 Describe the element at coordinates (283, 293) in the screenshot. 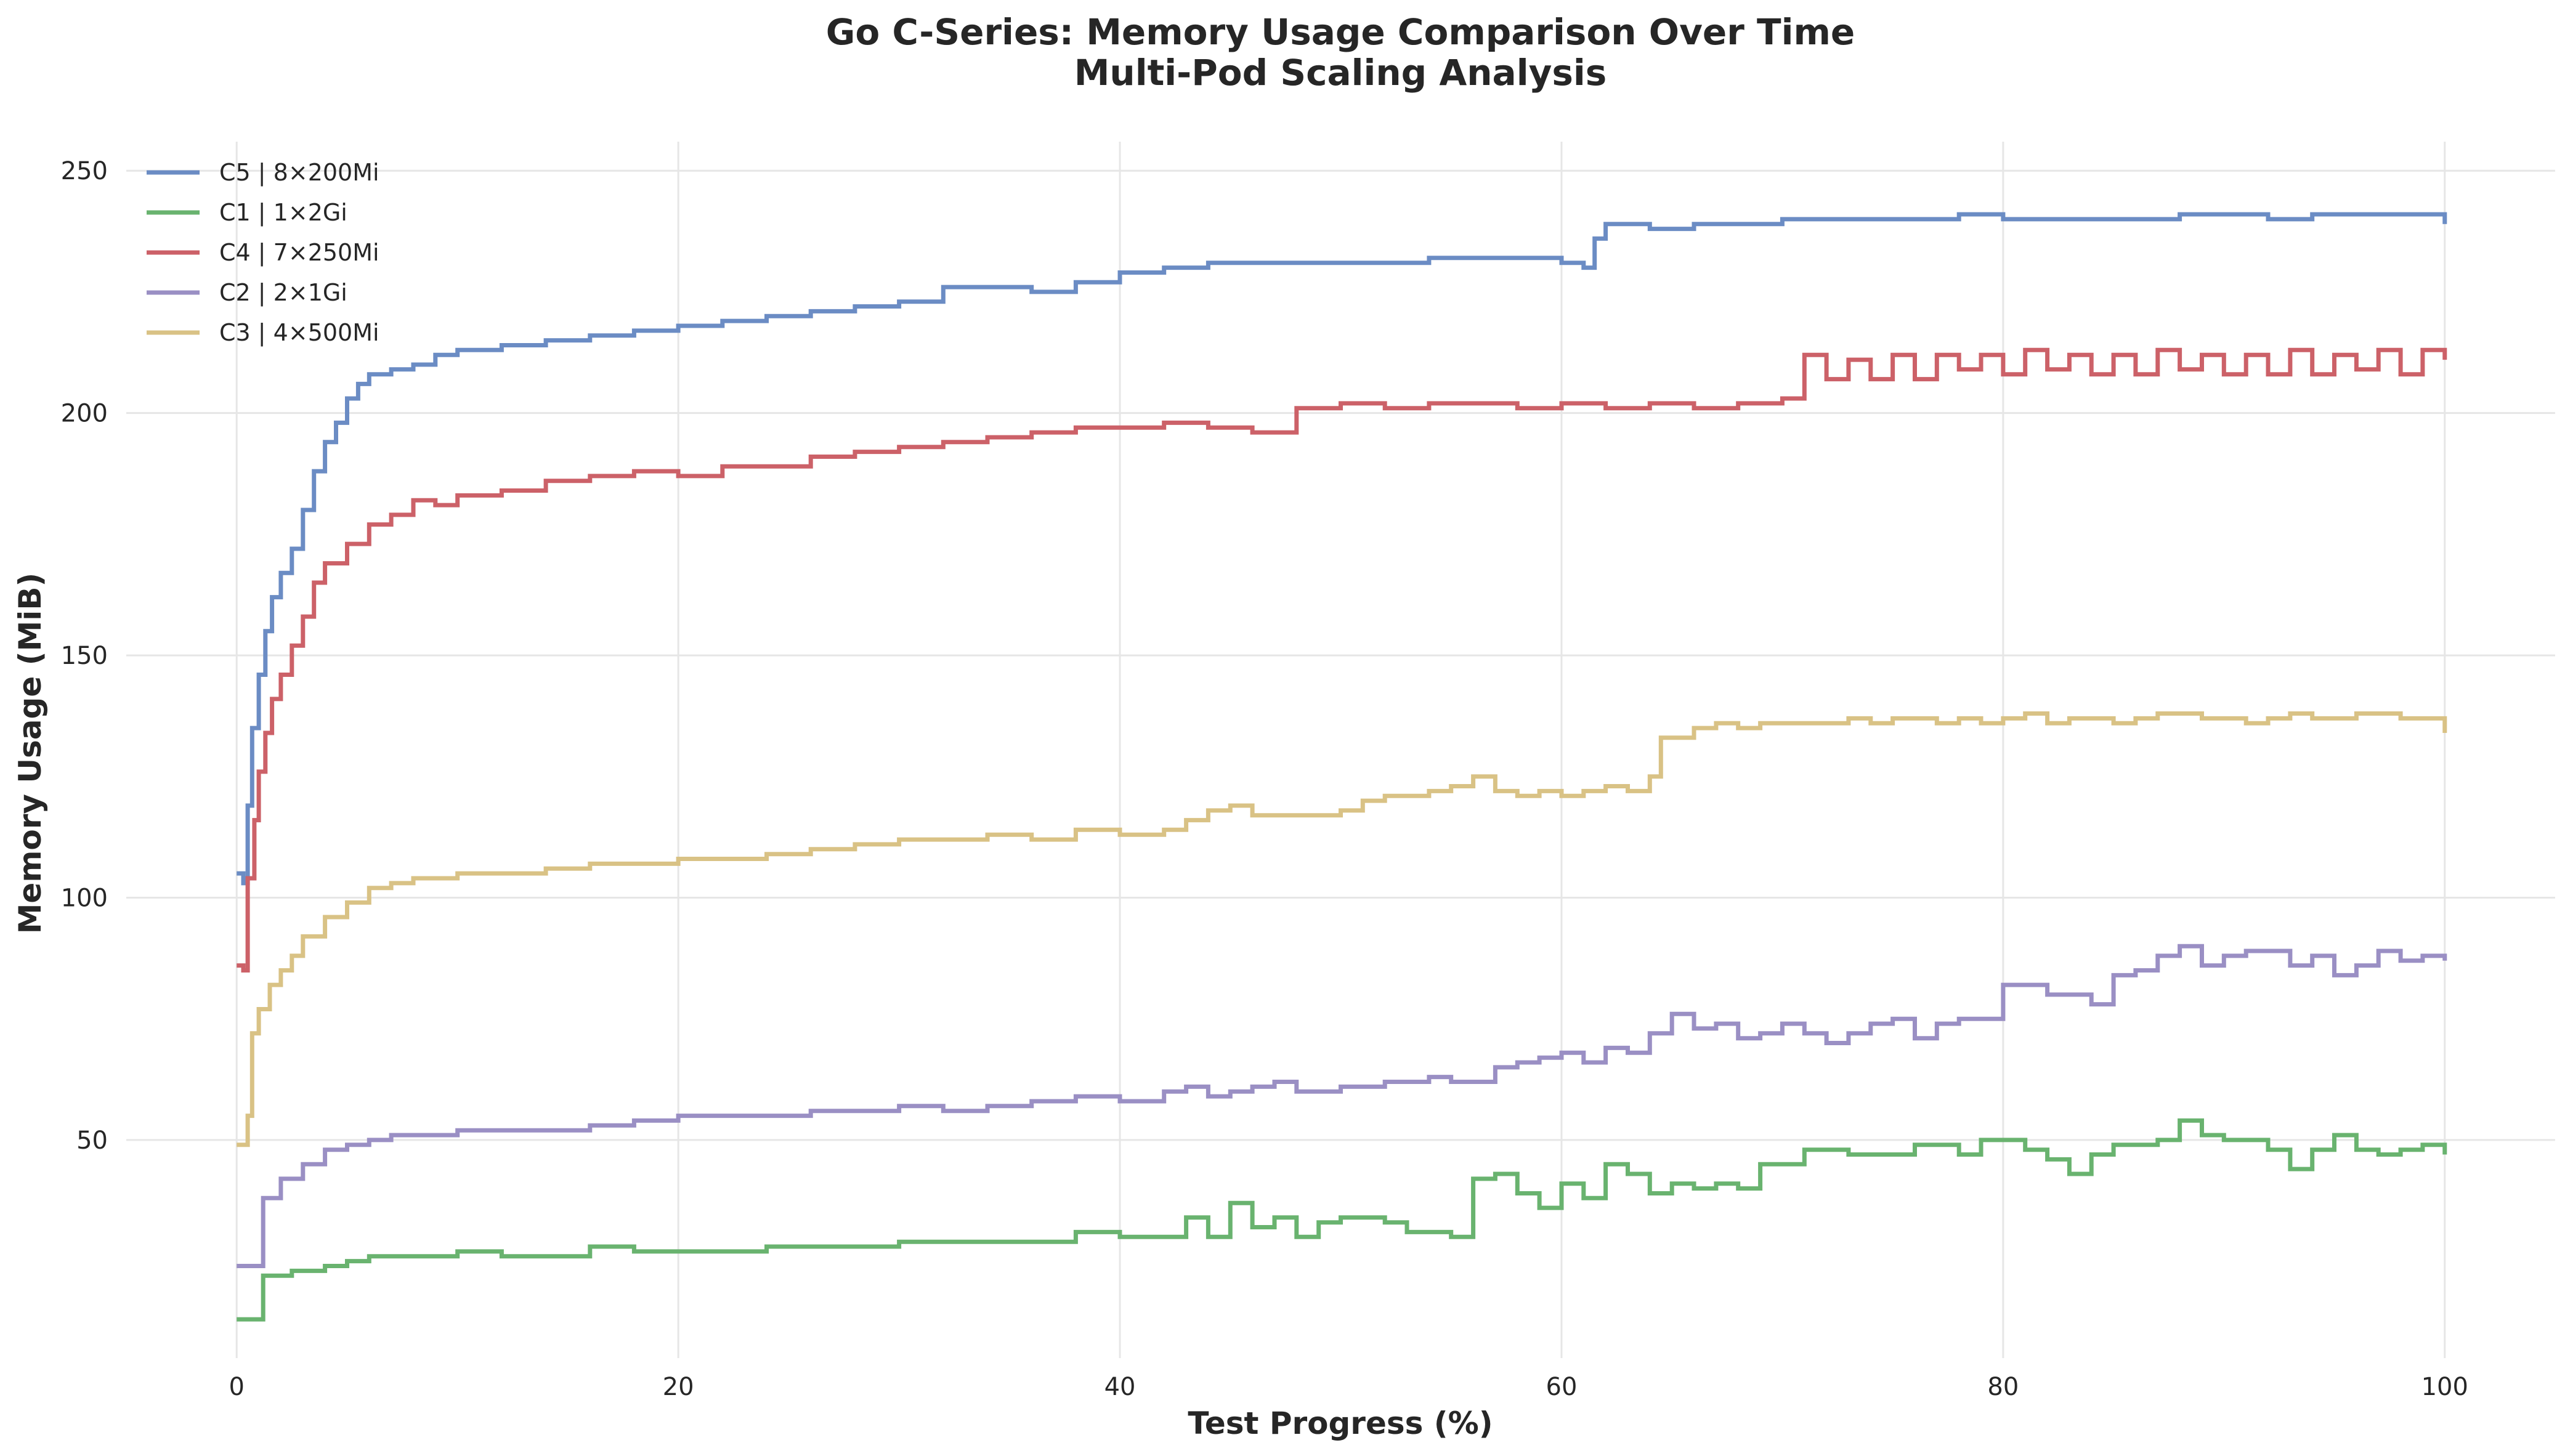

I see `legend-label: C2 | 2×1Gi` at that location.